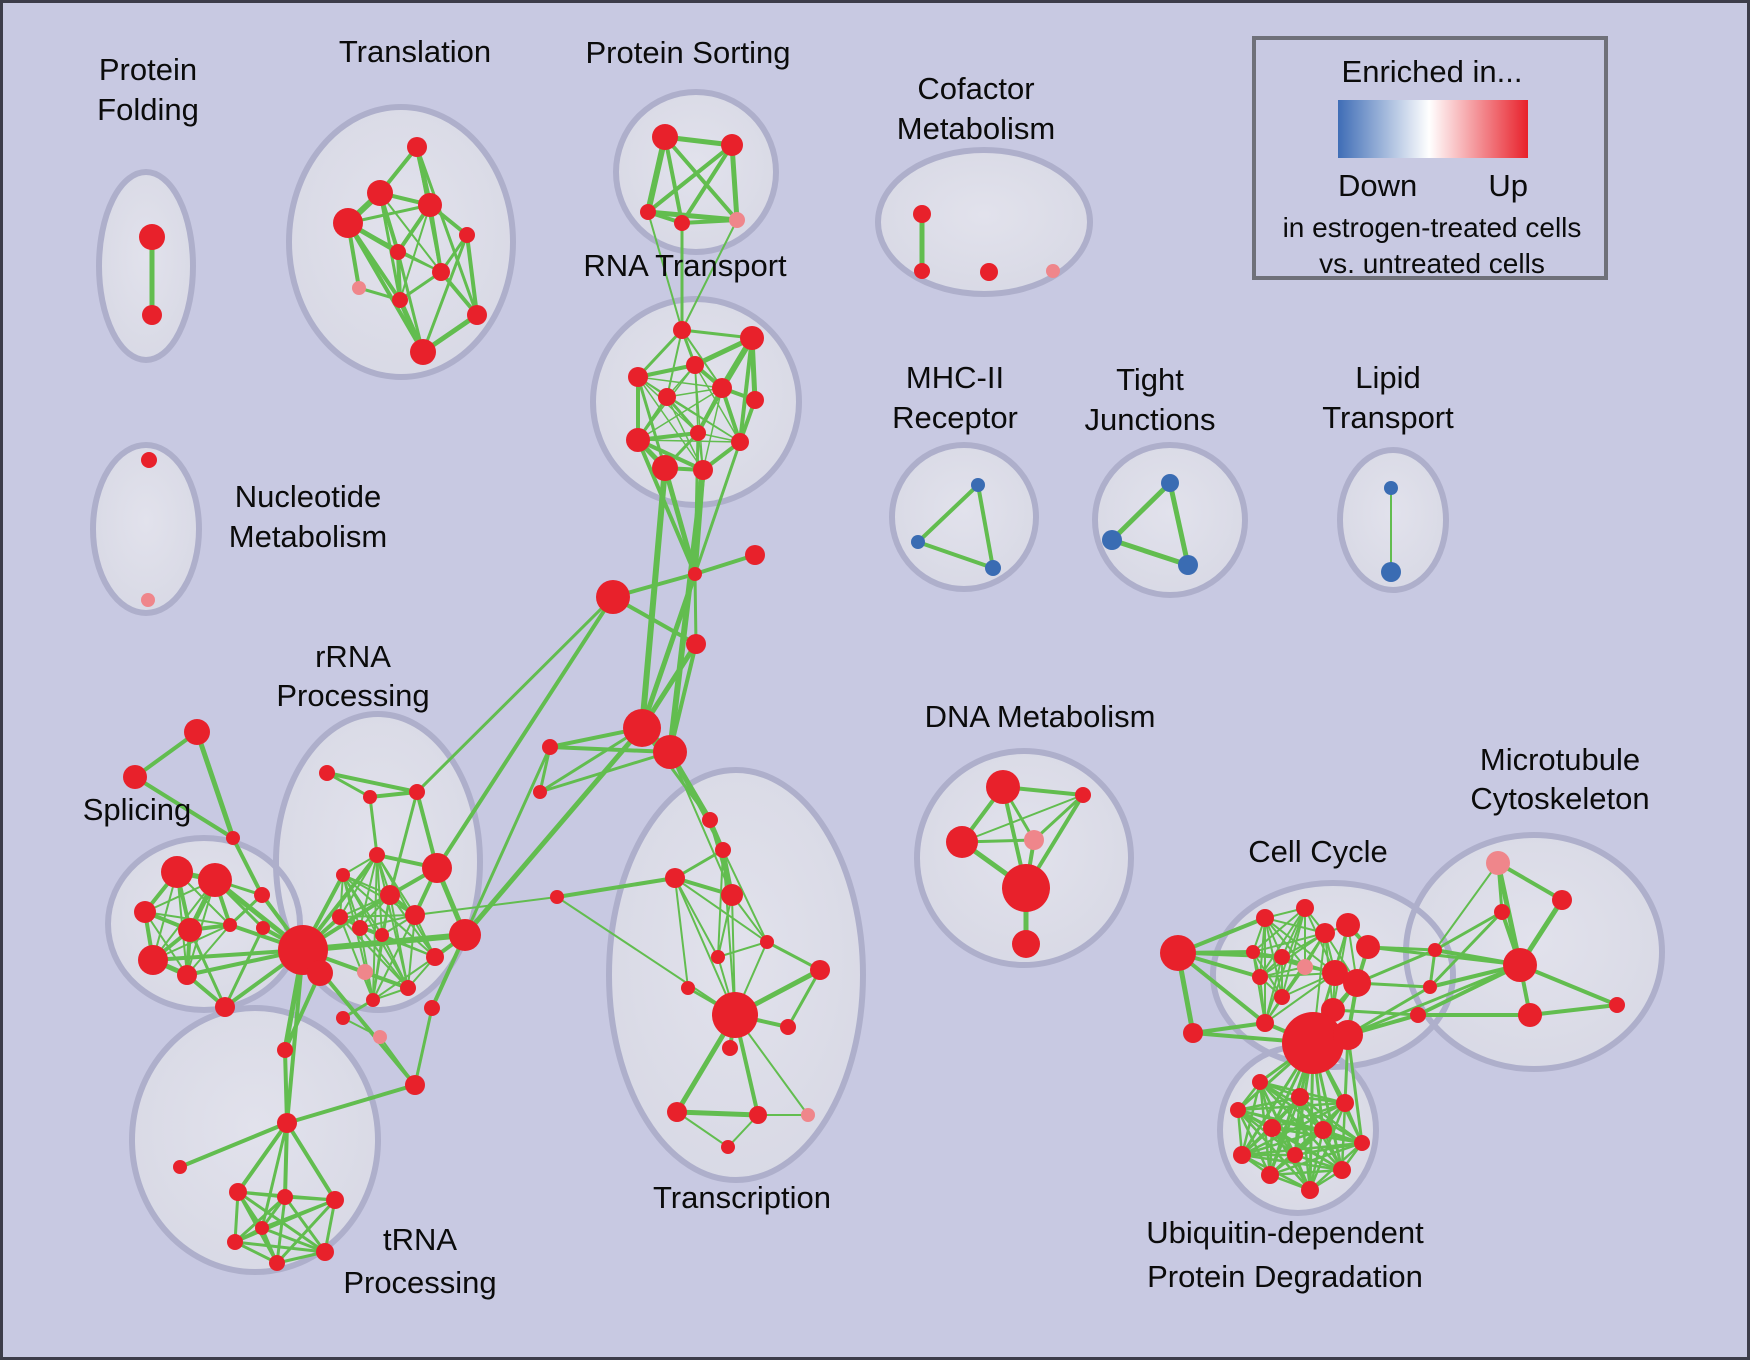 The width and height of the screenshot is (1750, 1360). Describe the element at coordinates (285, 1197) in the screenshot. I see `node-k2-red` at that location.